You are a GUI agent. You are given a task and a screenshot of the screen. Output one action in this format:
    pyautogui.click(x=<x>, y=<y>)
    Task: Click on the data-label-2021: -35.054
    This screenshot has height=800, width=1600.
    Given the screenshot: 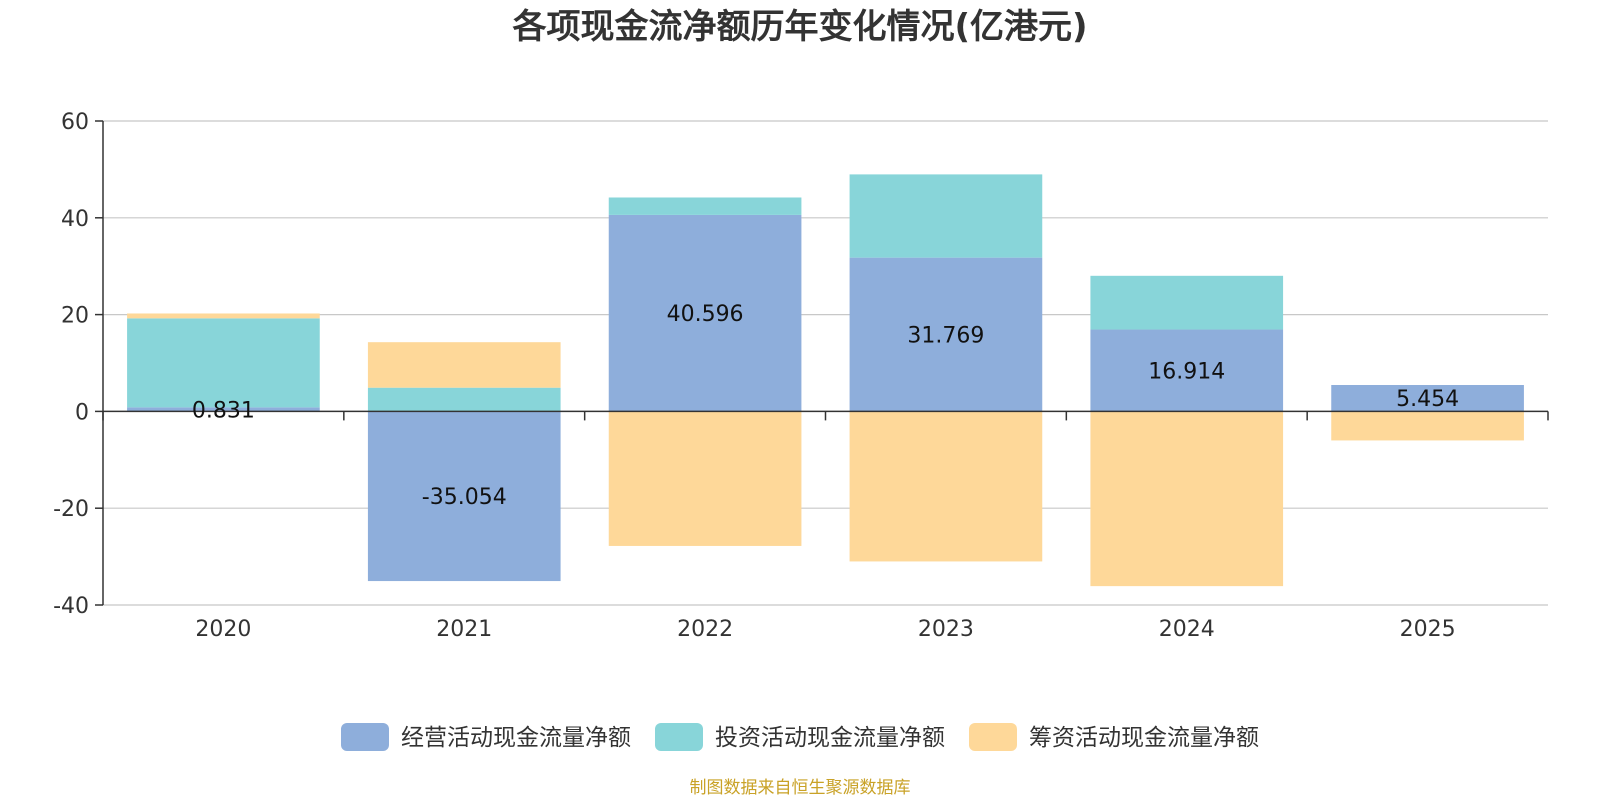 What is the action you would take?
    pyautogui.click(x=464, y=497)
    